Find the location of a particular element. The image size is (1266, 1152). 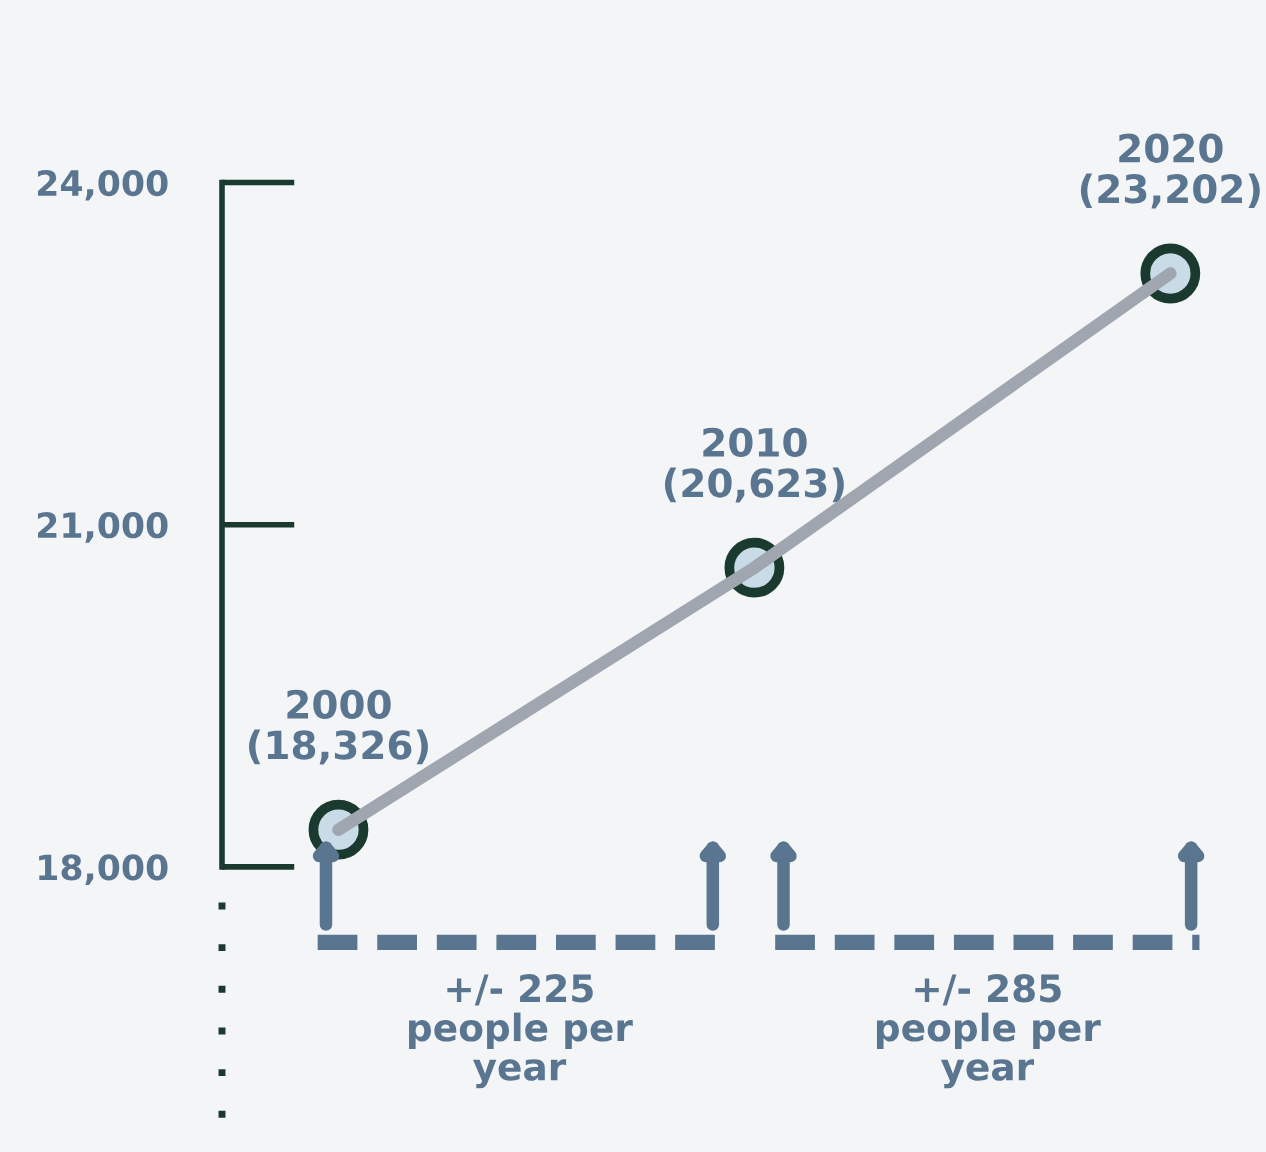

y-tick-label: 21,000 is located at coordinates (102, 527).